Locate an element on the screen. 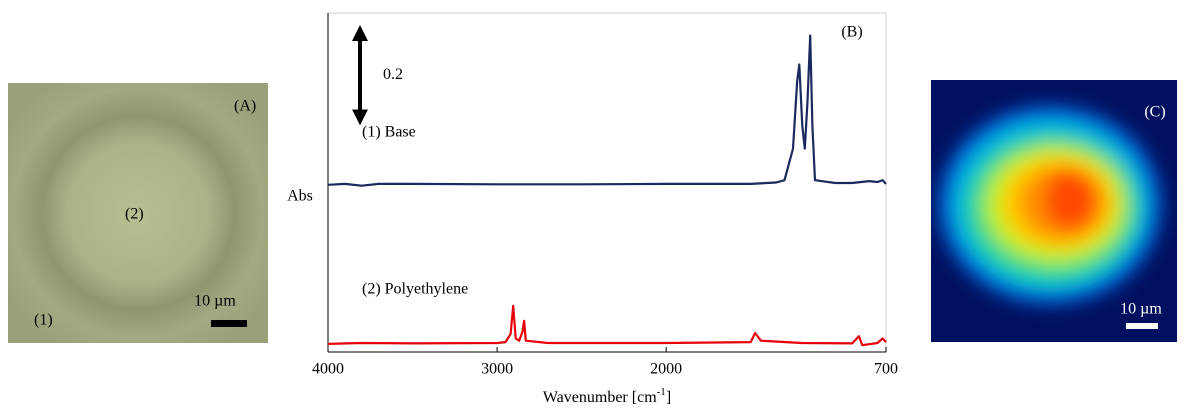 Image resolution: width=1184 pixels, height=411 pixels. x-tick-label: 700 is located at coordinates (886, 369).